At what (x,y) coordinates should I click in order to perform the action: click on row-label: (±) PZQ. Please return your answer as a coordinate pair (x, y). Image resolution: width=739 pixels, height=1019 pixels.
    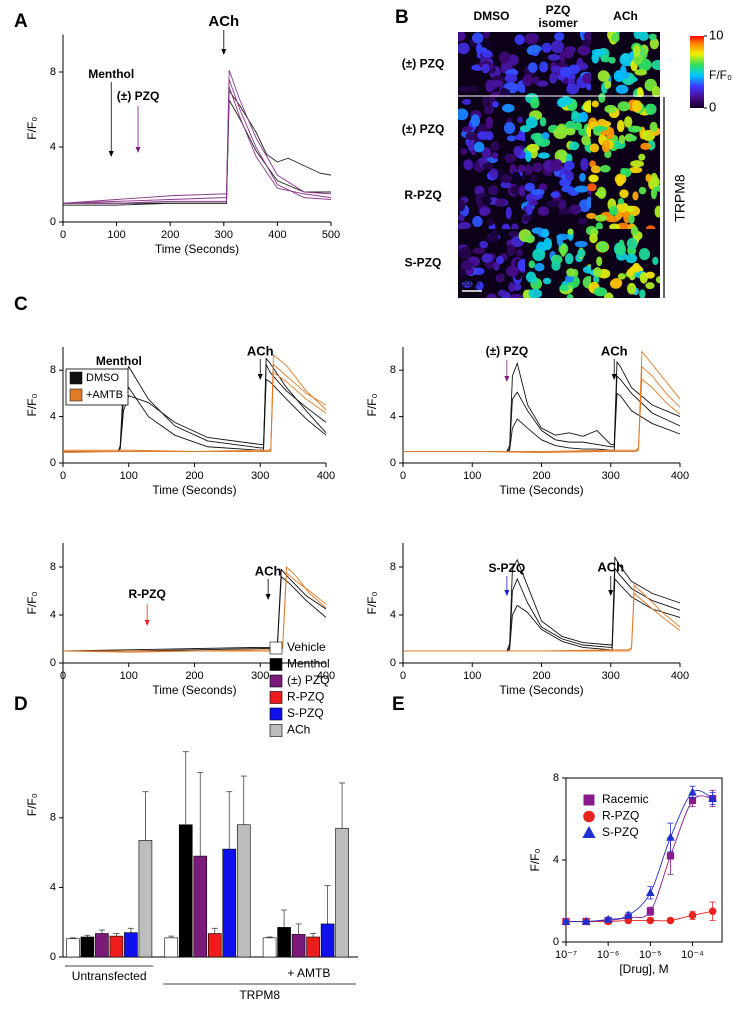
    Looking at the image, I should click on (423, 129).